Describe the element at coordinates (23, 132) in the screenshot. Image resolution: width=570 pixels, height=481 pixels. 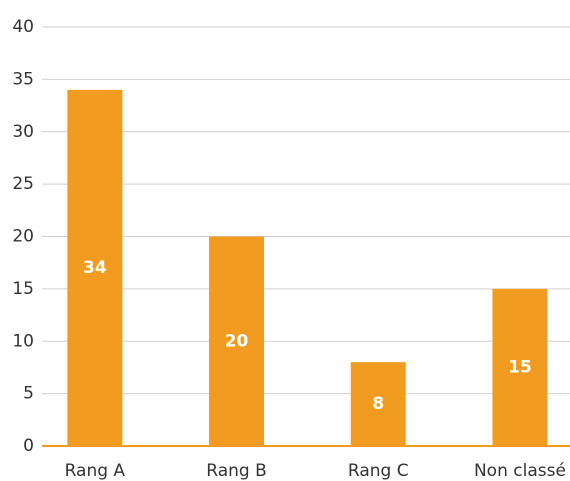
I see `y-tick-label: 30` at that location.